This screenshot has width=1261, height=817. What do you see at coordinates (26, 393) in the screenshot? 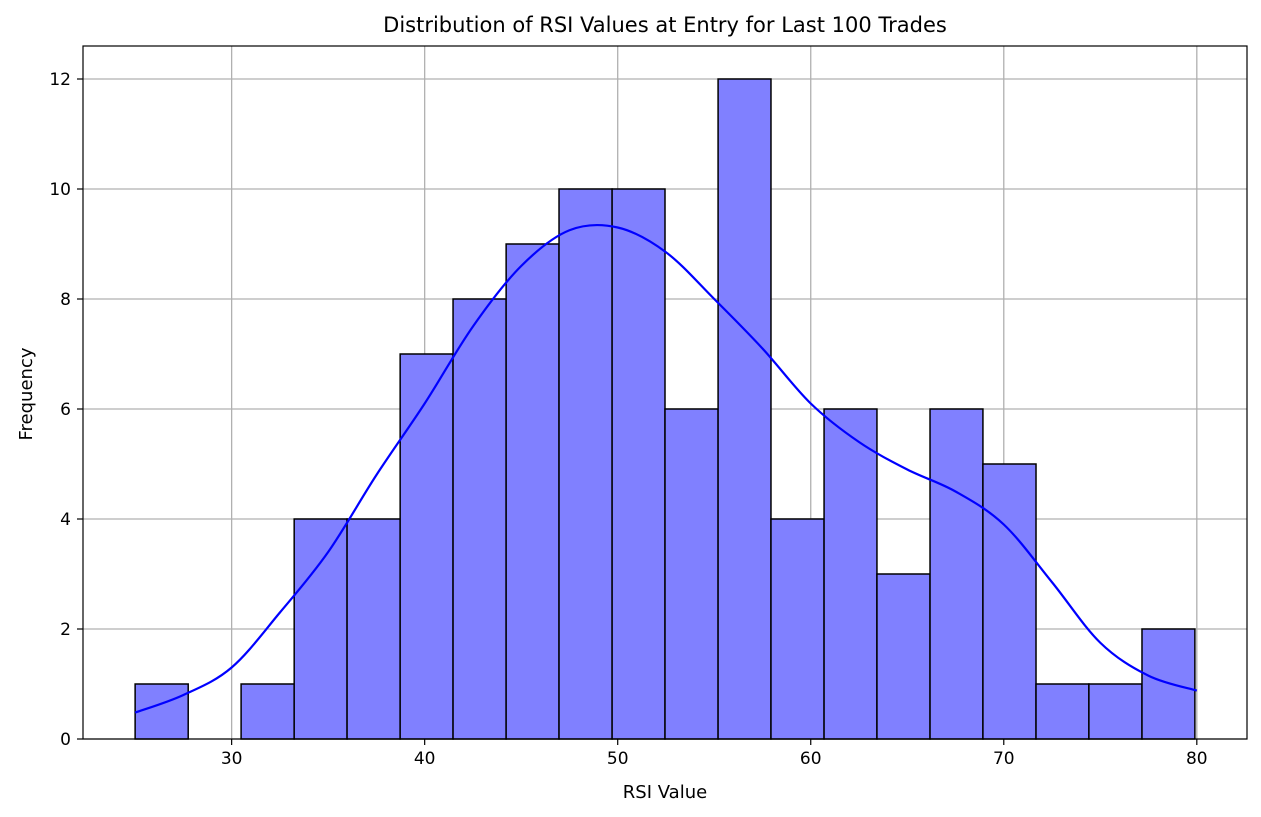
I see `y-axis-label: Frequency` at bounding box center [26, 393].